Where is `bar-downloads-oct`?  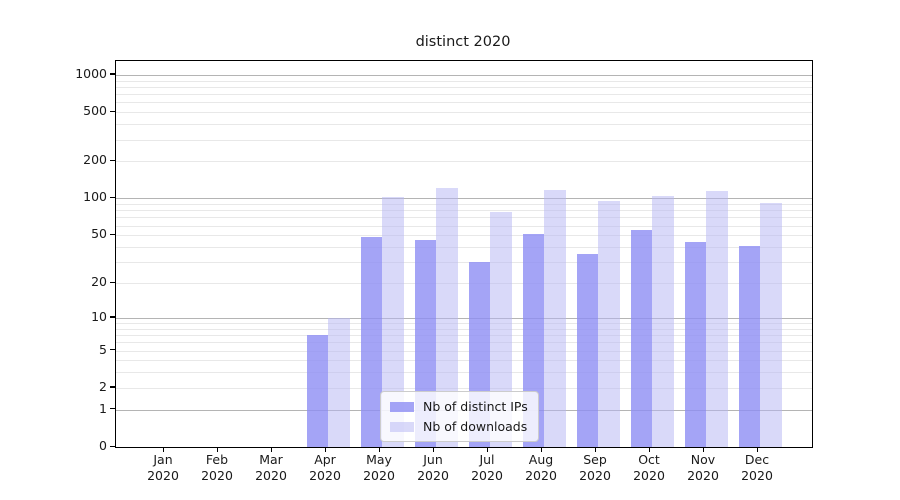
bar-downloads-oct is located at coordinates (663, 321).